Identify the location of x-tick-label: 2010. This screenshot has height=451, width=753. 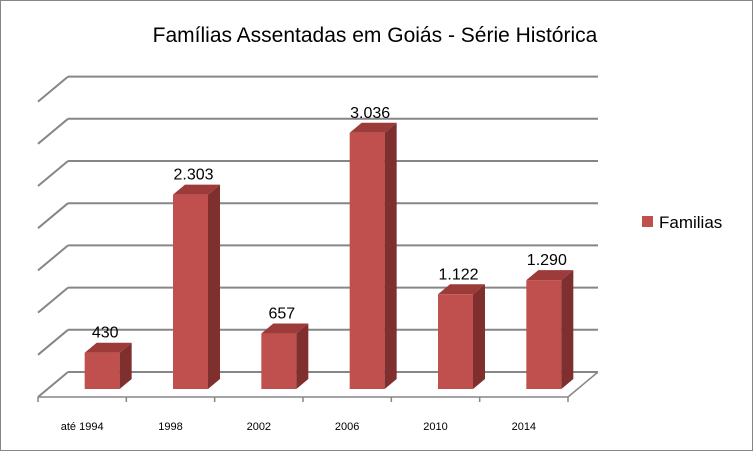
(435, 427).